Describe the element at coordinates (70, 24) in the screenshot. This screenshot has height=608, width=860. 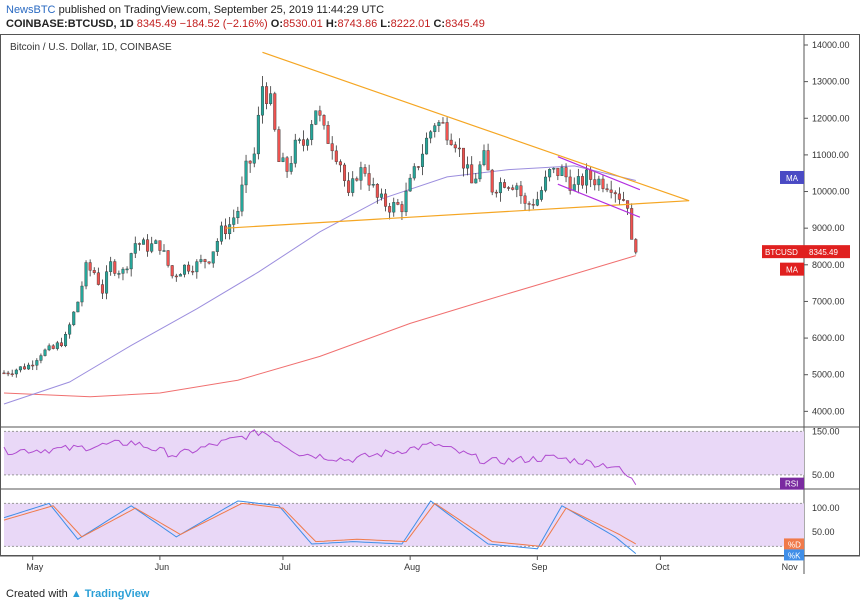
I see `symbol-label: COINBASE:BTCUSD, 1D` at that location.